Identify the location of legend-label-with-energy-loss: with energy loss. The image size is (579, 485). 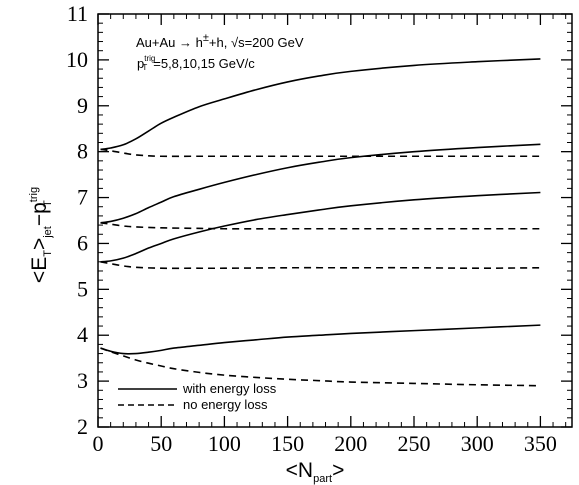
(229, 388).